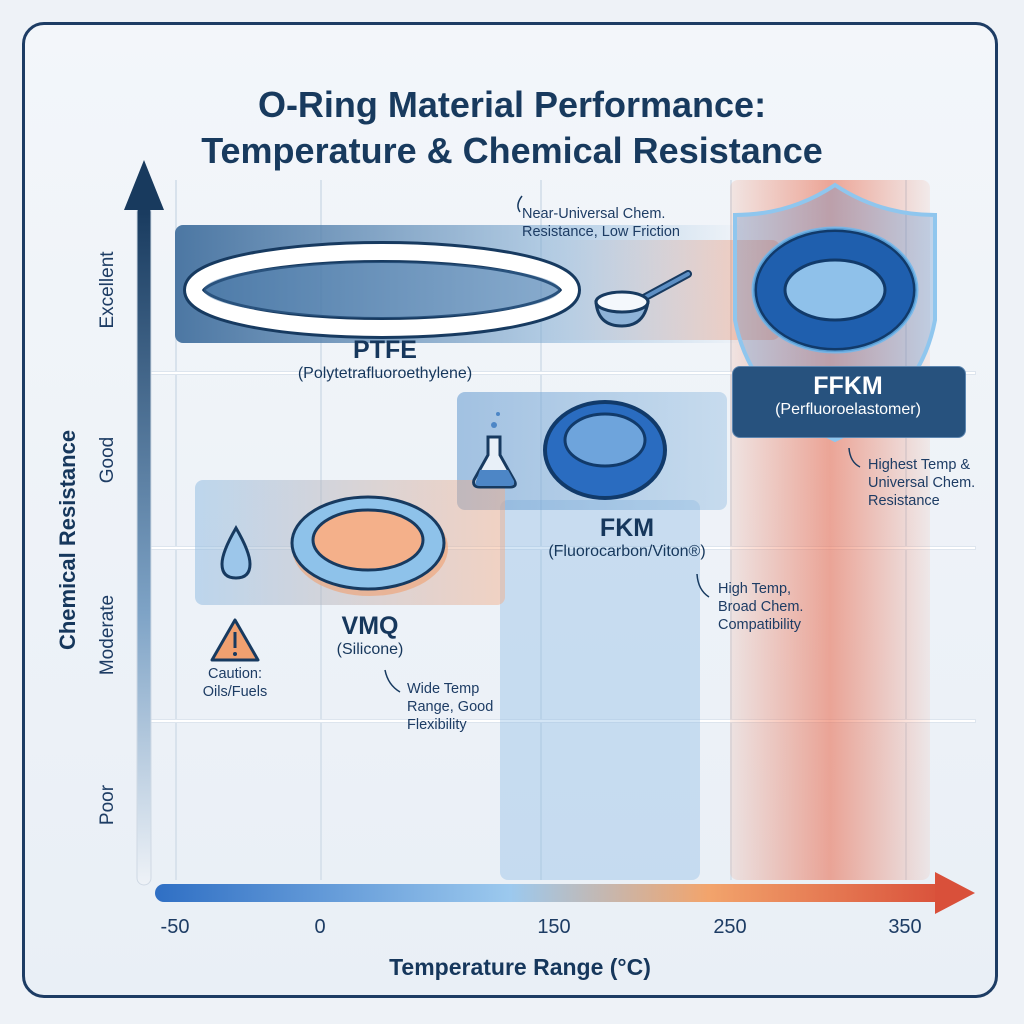 This screenshot has height=1024, width=1024. Describe the element at coordinates (107, 805) in the screenshot. I see `y-level-label: Poor` at that location.